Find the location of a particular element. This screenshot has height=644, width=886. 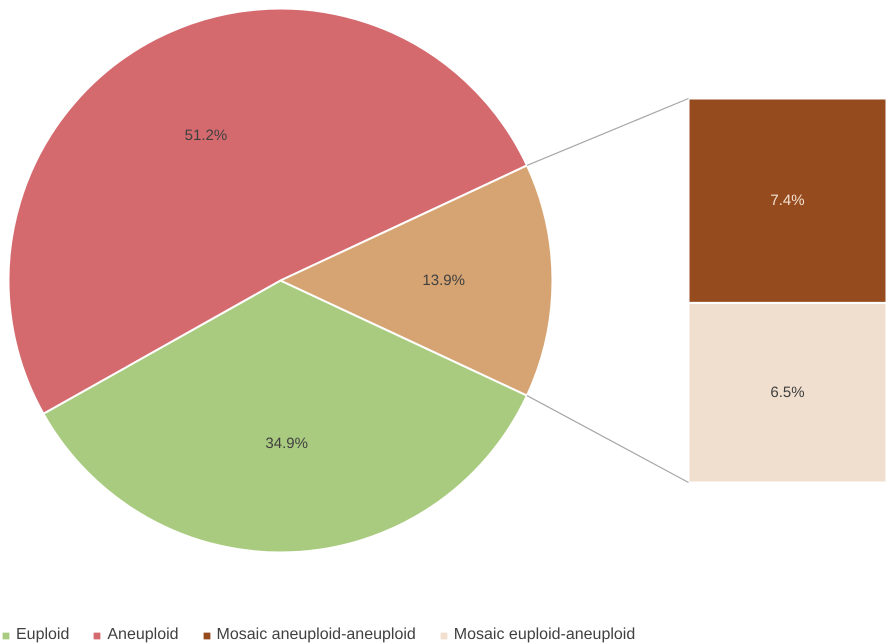

data-label: 7.4% is located at coordinates (787, 201).